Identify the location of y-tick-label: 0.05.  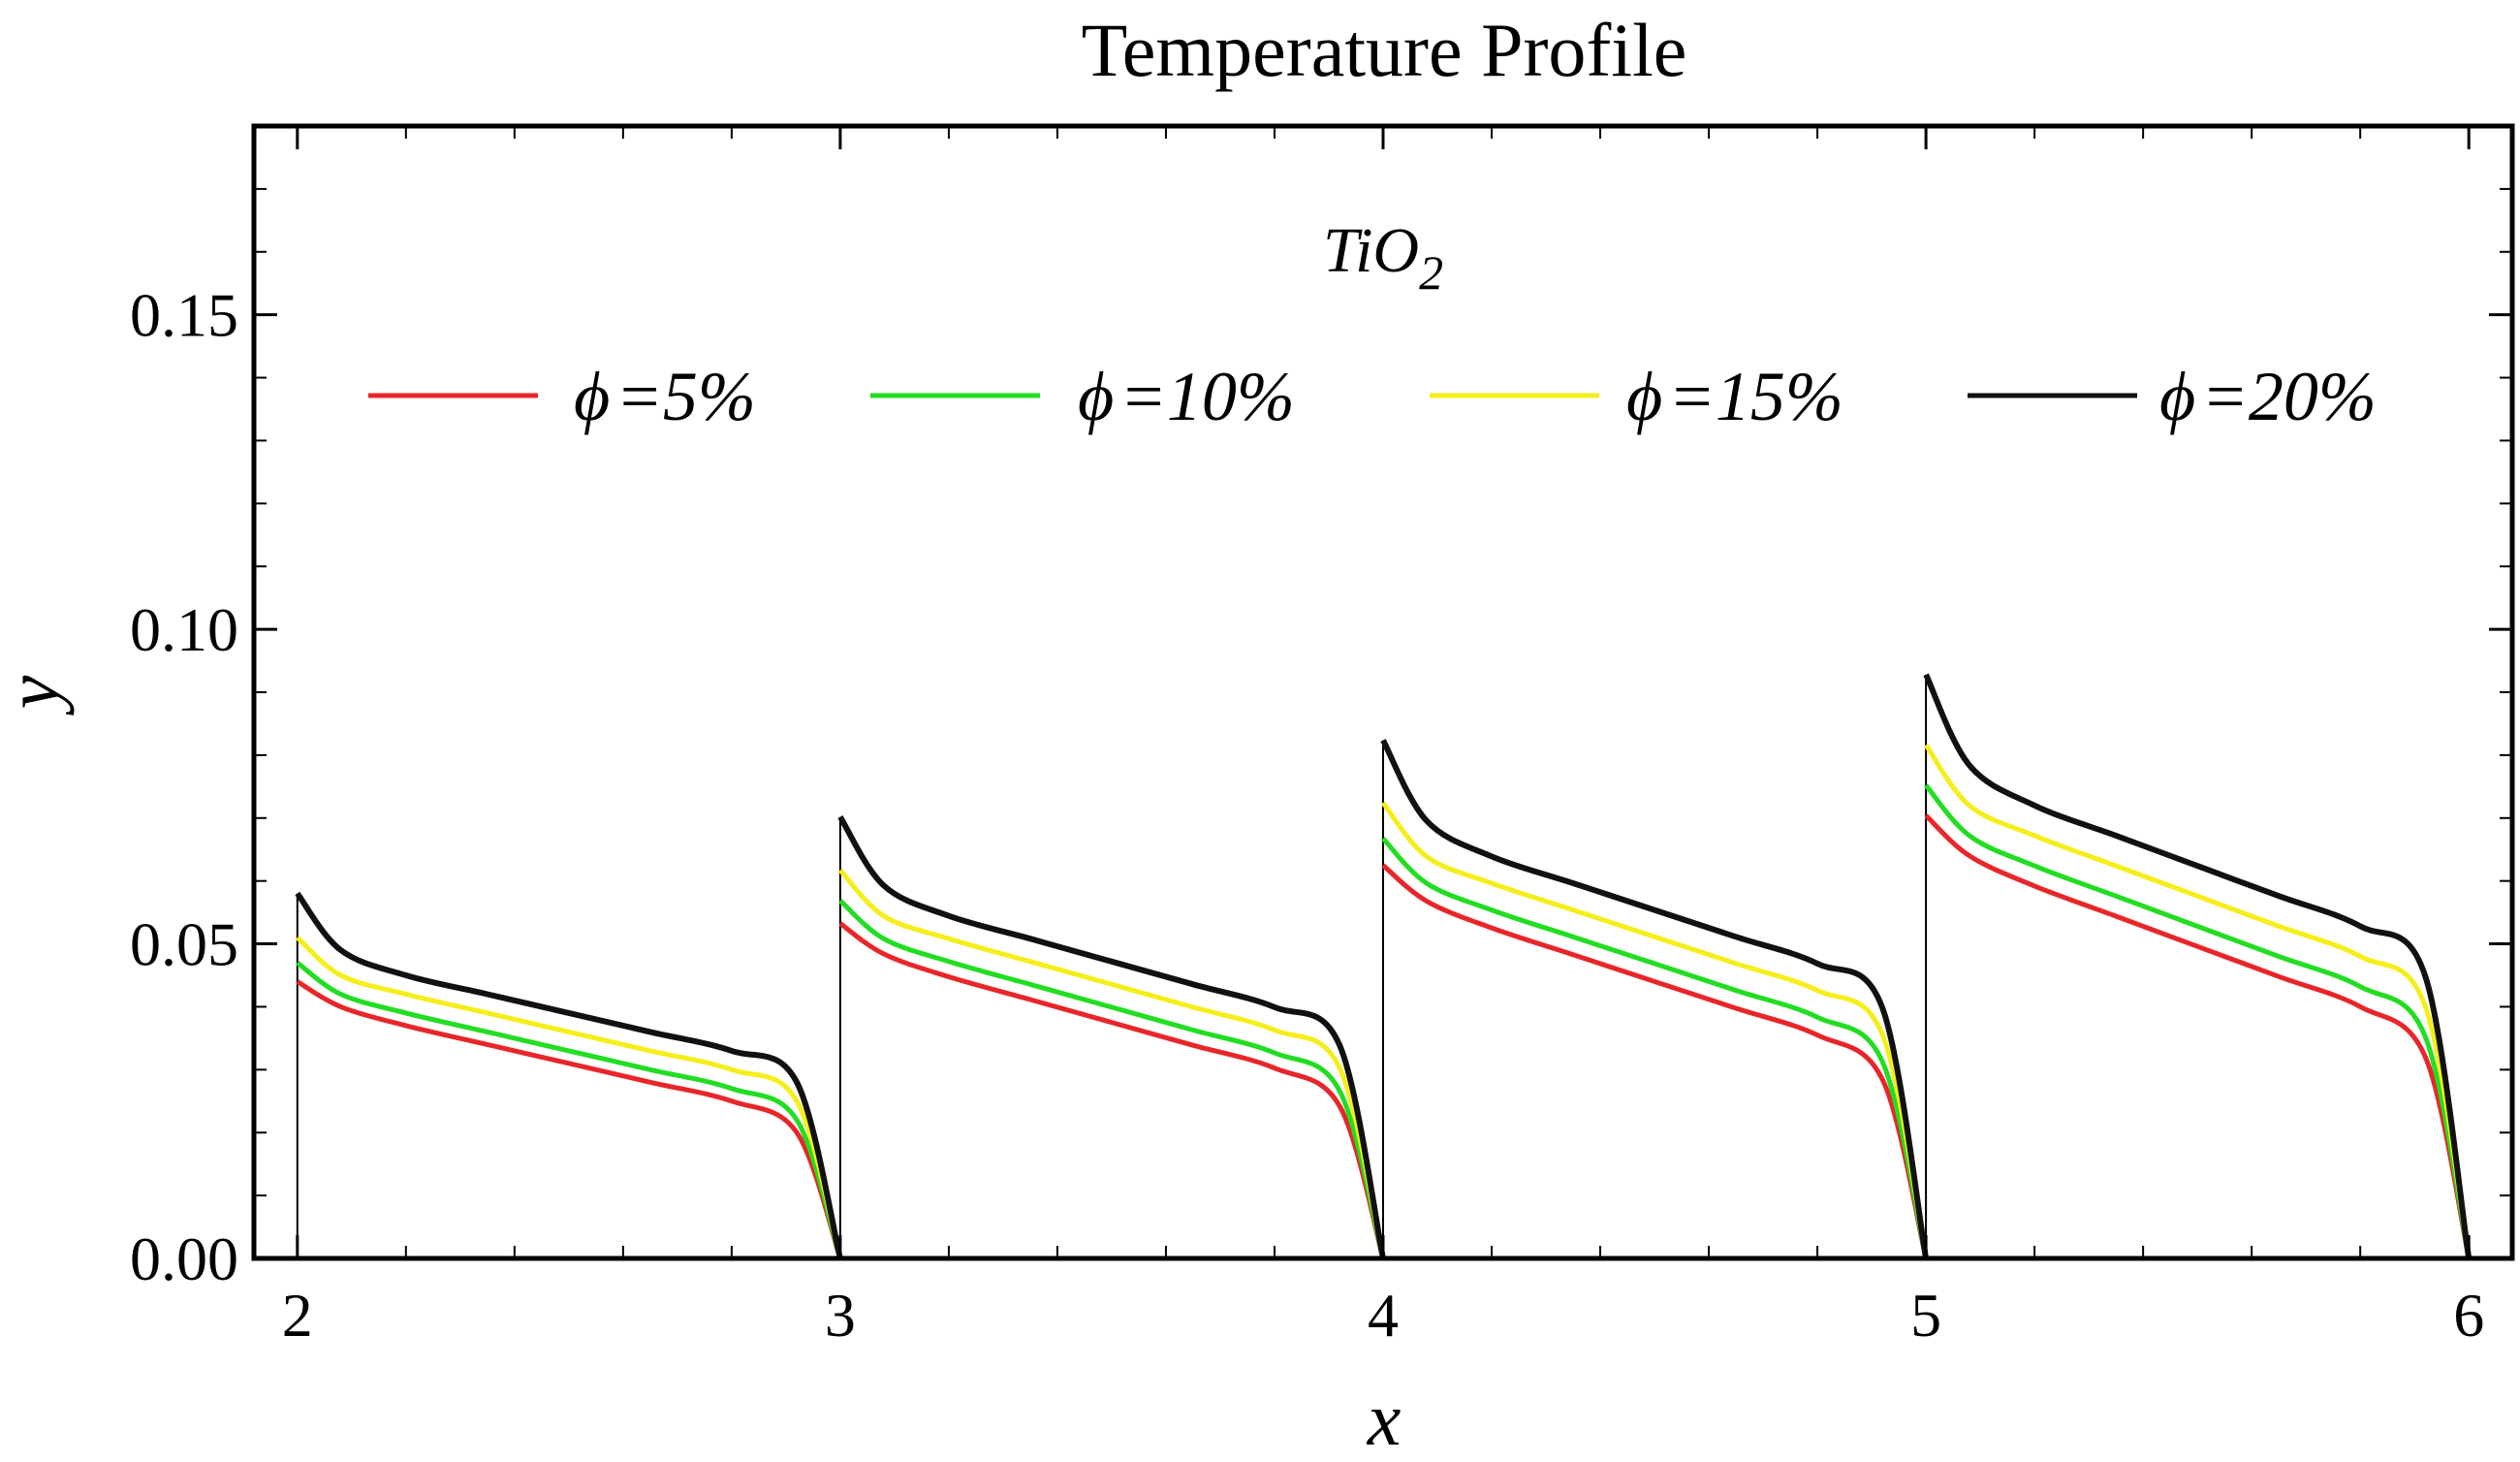
(184, 944).